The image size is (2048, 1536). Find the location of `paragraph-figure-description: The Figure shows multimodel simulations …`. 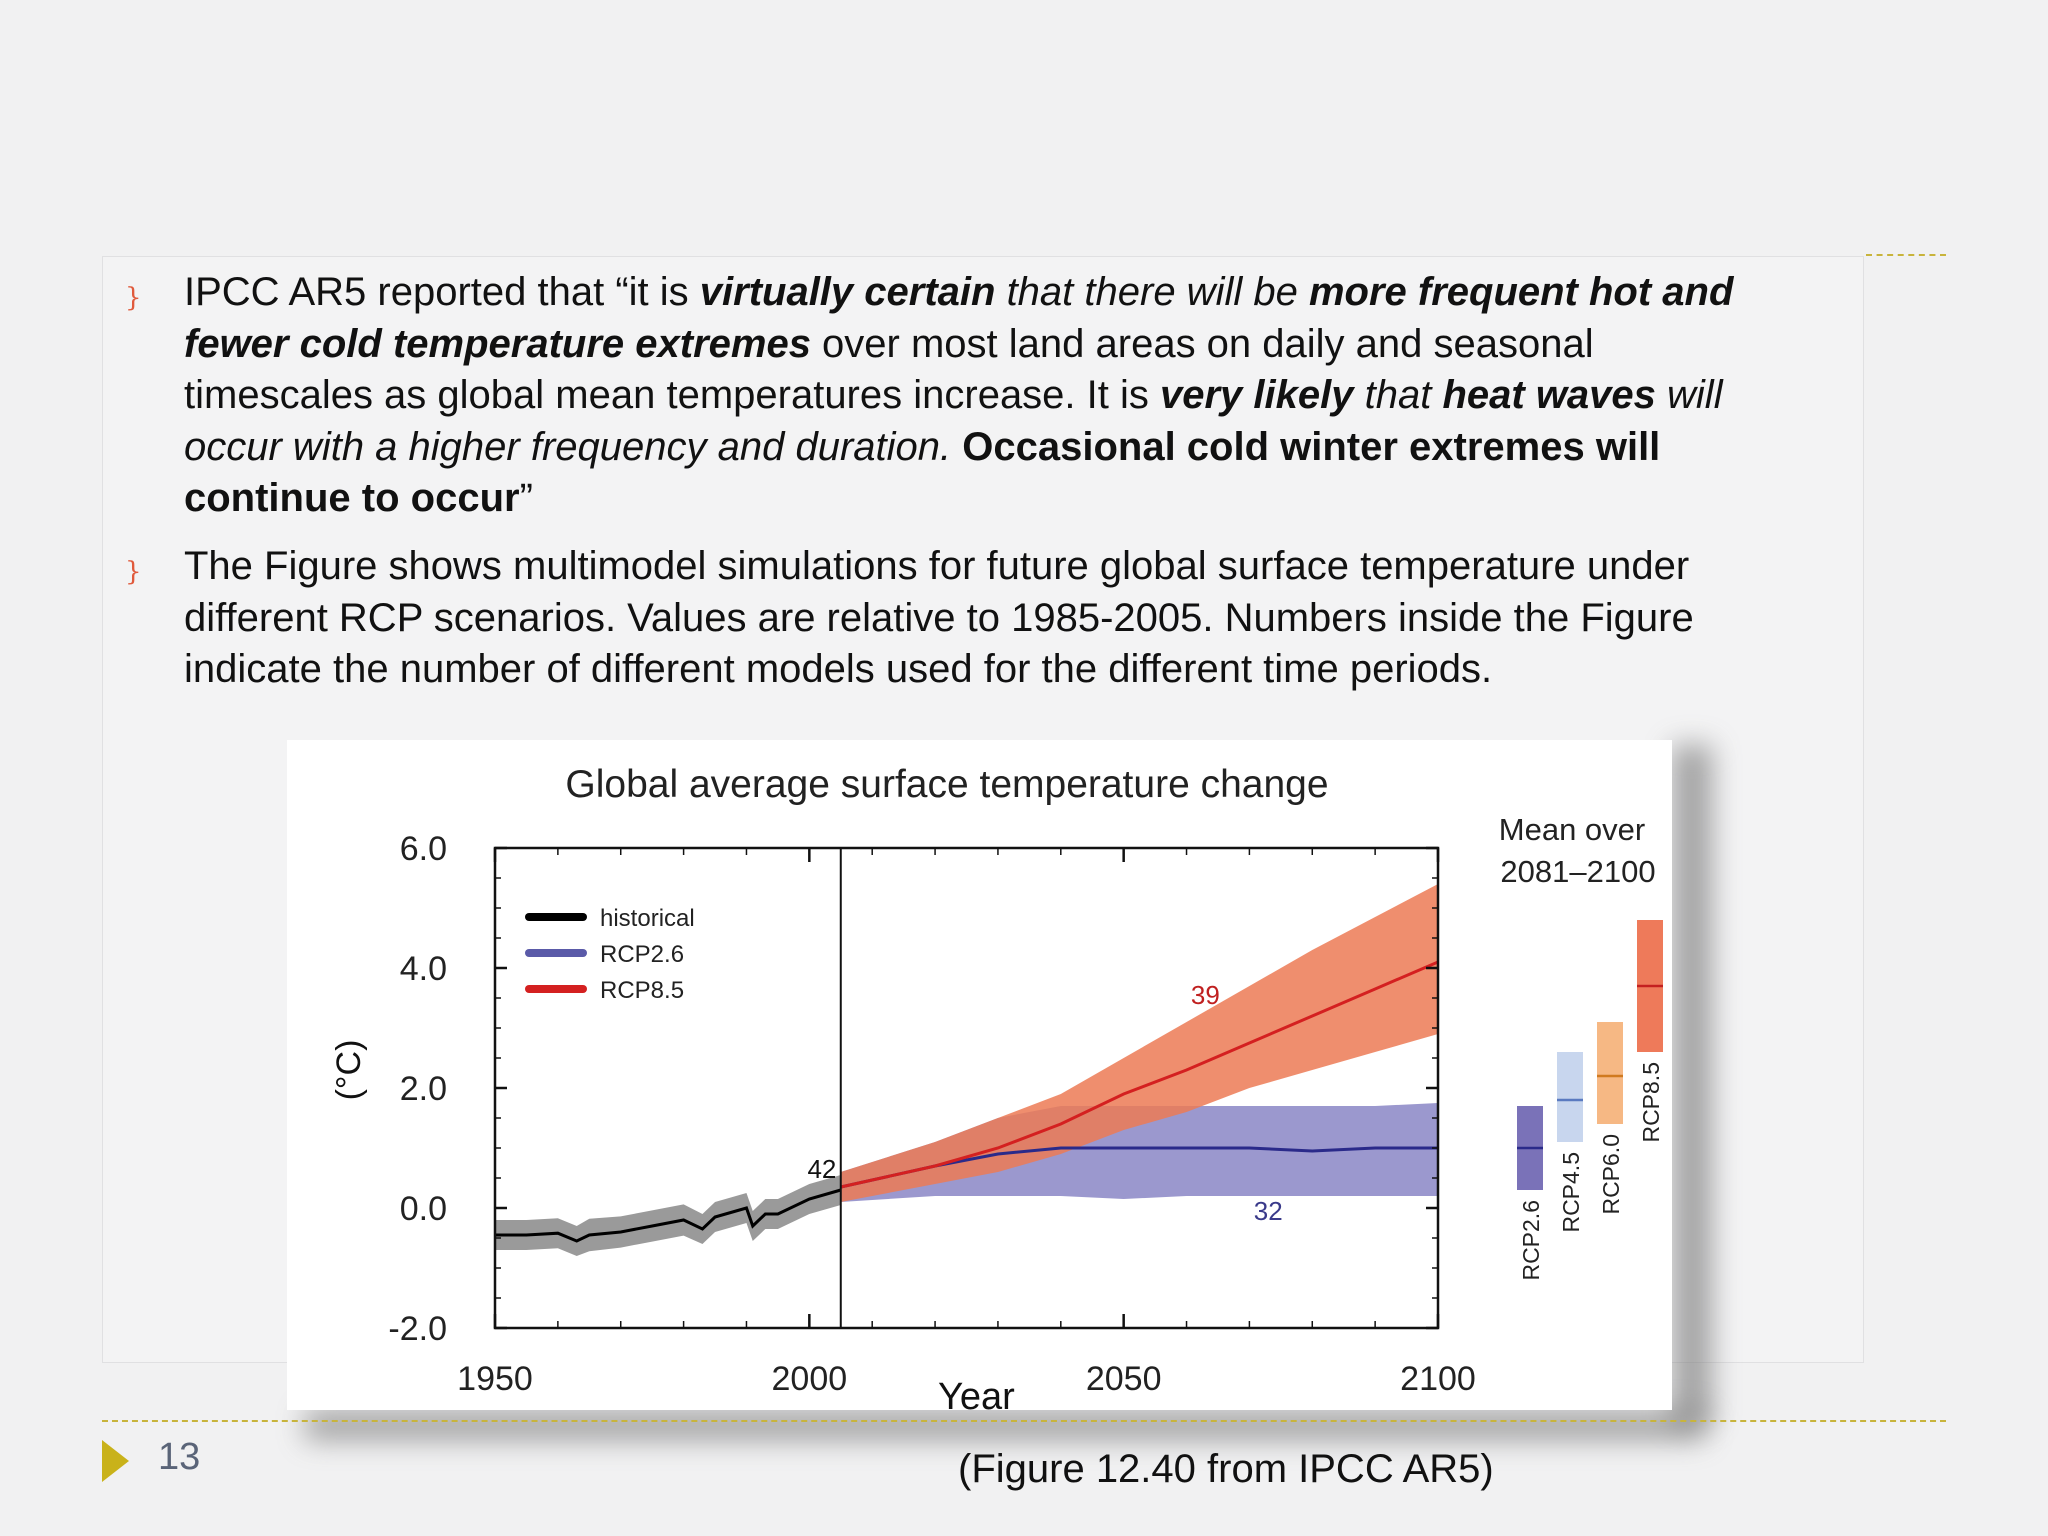

paragraph-figure-description: The Figure shows multimodel simulations … is located at coordinates (939, 617).